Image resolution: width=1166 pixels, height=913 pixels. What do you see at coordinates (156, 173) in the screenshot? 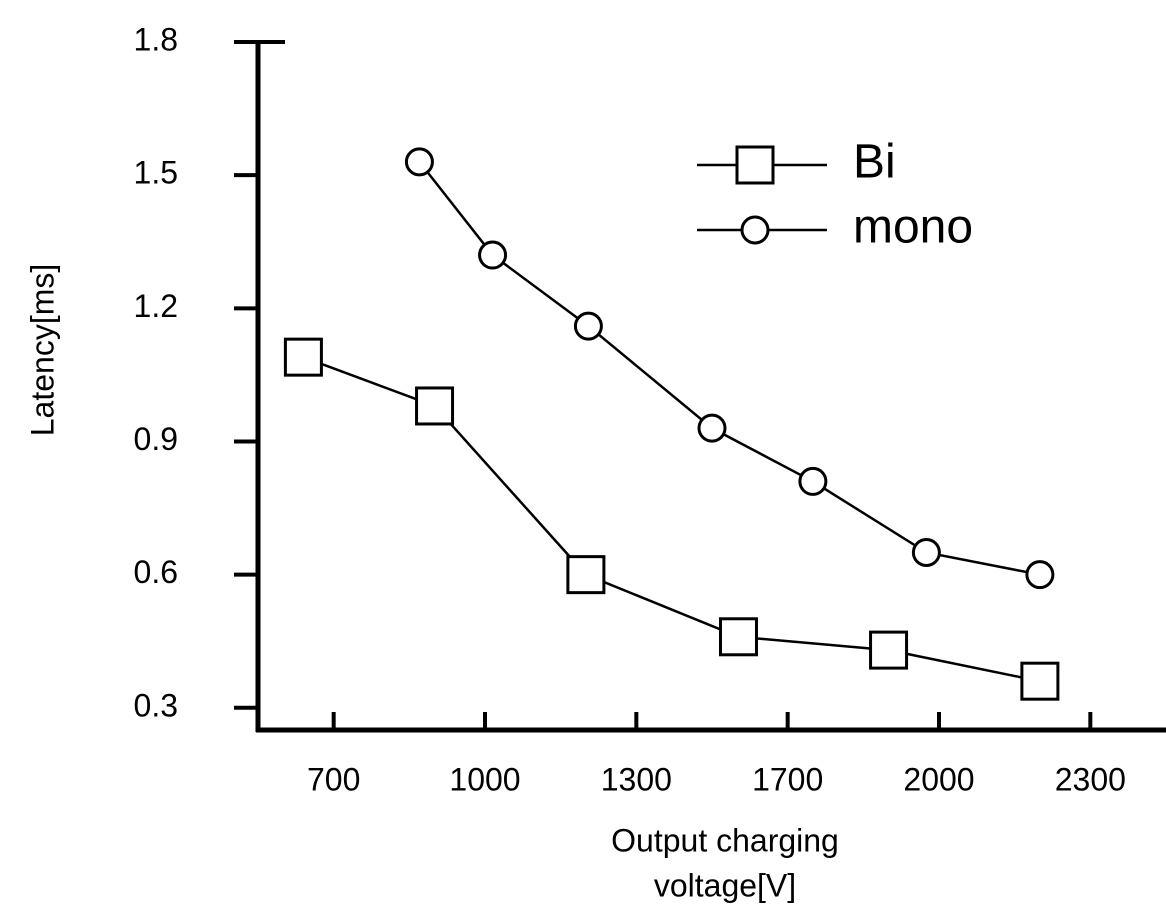
I see `y-tick-label: 1.5` at bounding box center [156, 173].